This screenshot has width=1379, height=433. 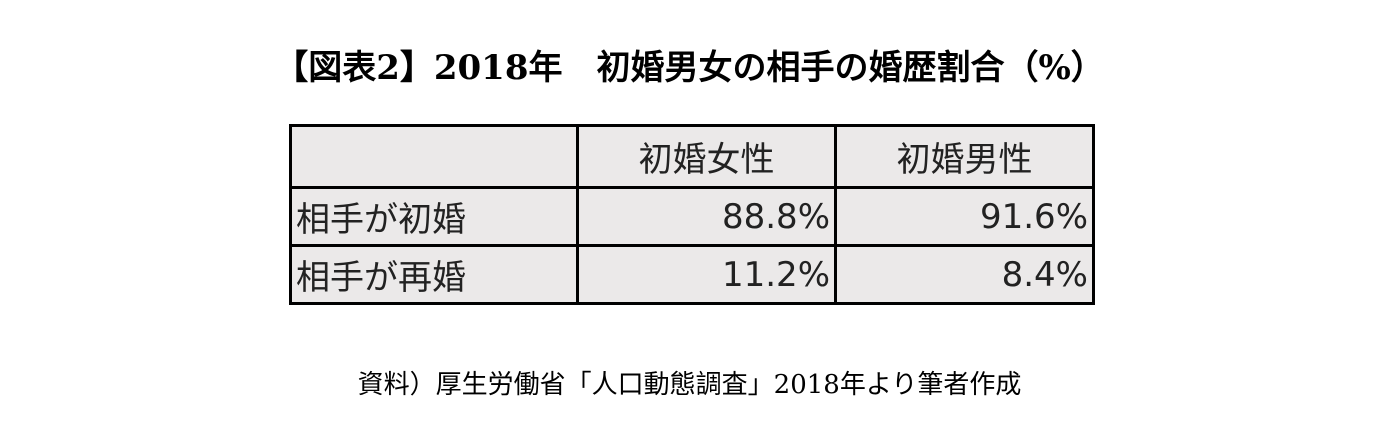 What do you see at coordinates (964, 156) in the screenshot?
I see `table-cell: 初婚男性` at bounding box center [964, 156].